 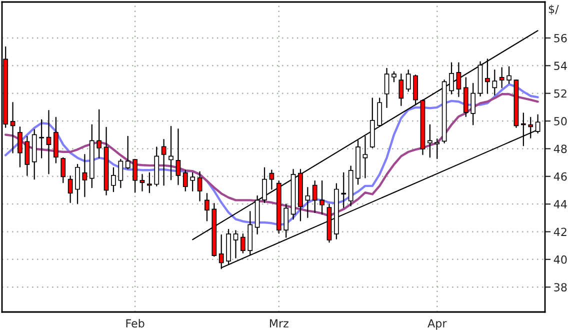 What do you see at coordinates (560, 287) in the screenshot?
I see `y-tick-label: 38` at bounding box center [560, 287].